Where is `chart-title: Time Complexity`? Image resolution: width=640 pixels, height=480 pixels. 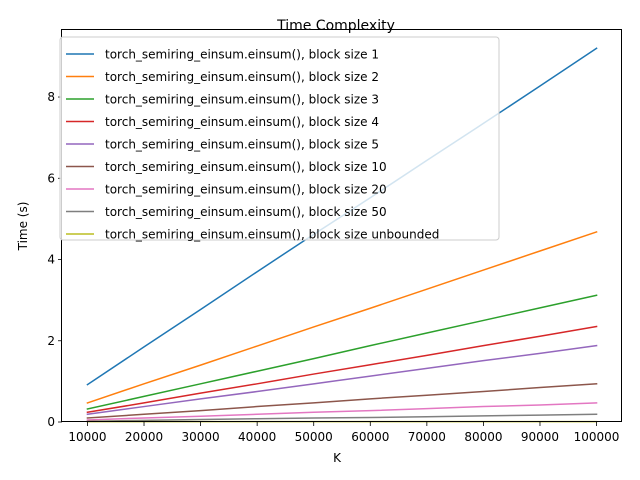 chart-title: Time Complexity is located at coordinates (335, 26).